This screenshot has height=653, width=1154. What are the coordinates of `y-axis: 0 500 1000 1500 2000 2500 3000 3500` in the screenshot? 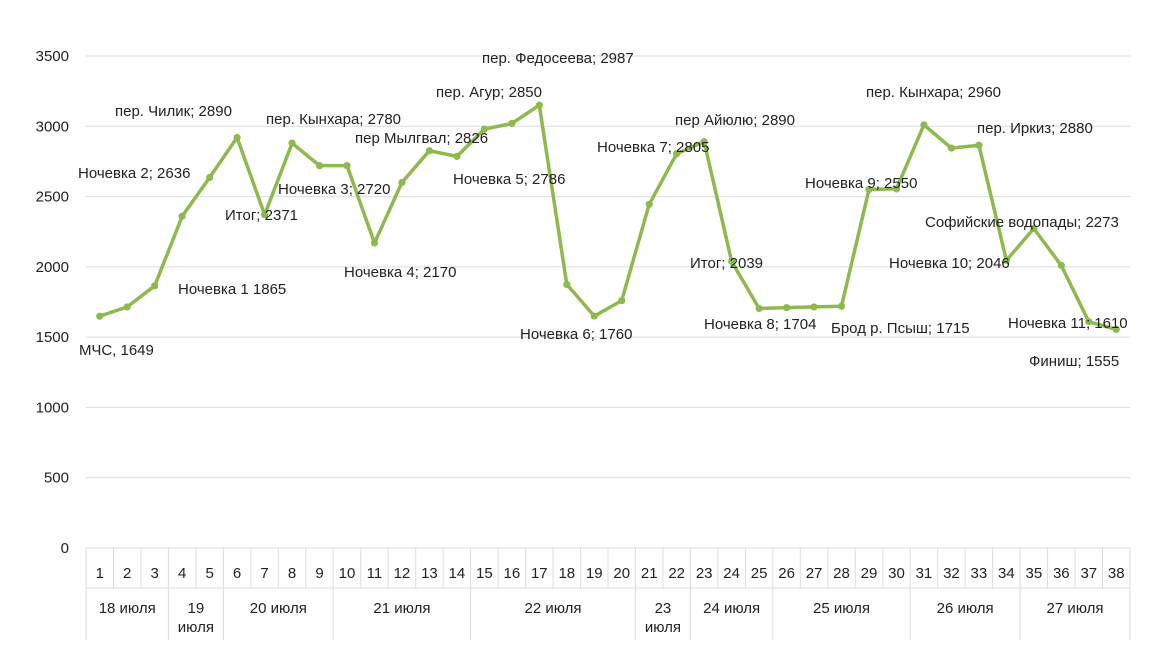 It's located at (52, 302).